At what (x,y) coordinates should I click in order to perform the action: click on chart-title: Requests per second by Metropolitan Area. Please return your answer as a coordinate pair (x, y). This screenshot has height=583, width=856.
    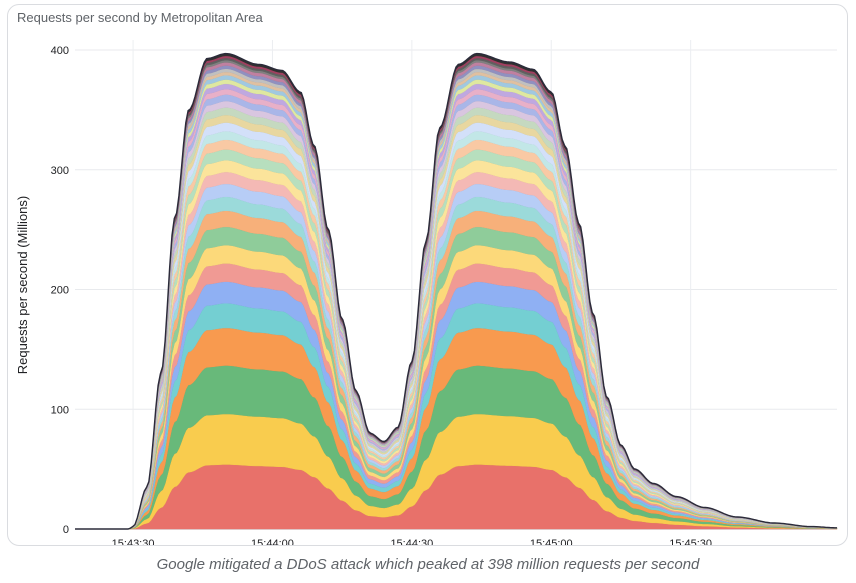
    Looking at the image, I should click on (140, 17).